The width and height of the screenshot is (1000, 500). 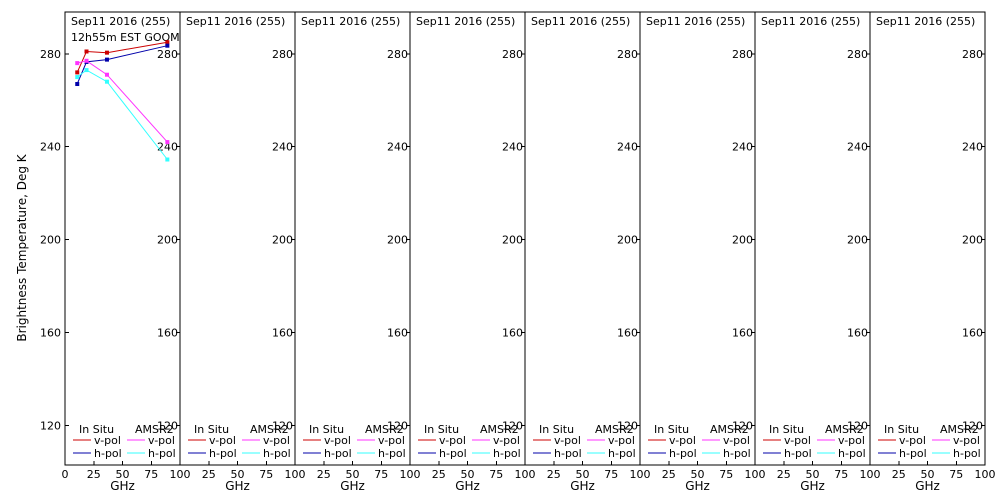 I want to click on series-line-amsr2_h, so click(x=122, y=114).